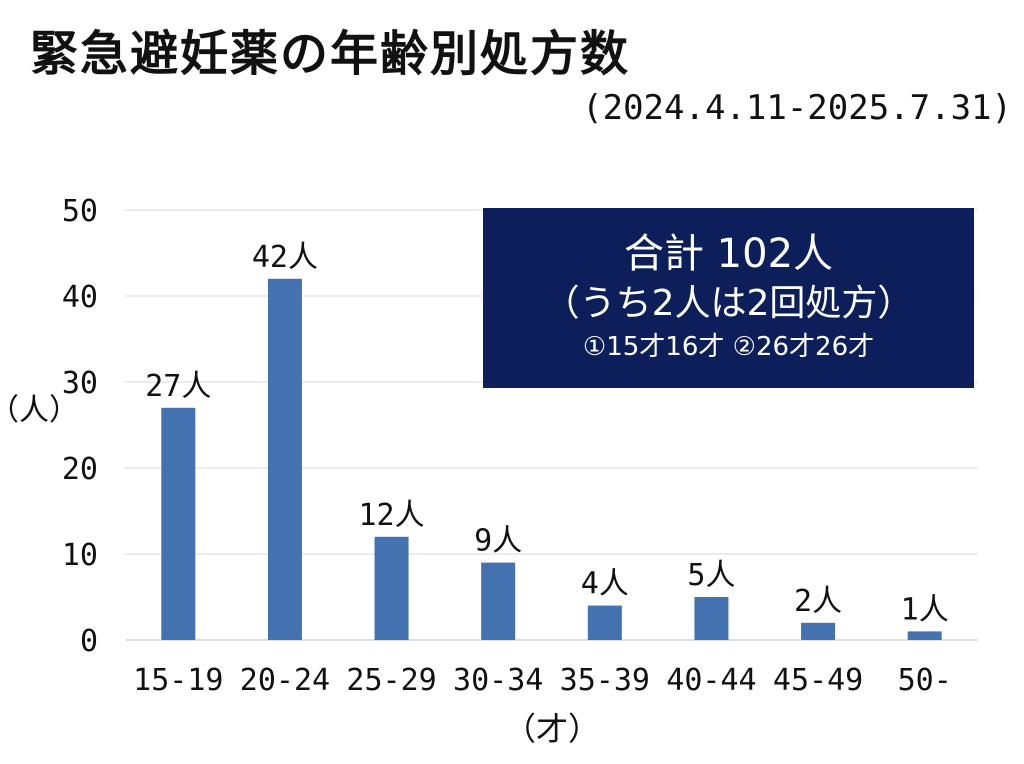 Image resolution: width=1024 pixels, height=764 pixels. I want to click on y-tick-label: 10, so click(80, 555).